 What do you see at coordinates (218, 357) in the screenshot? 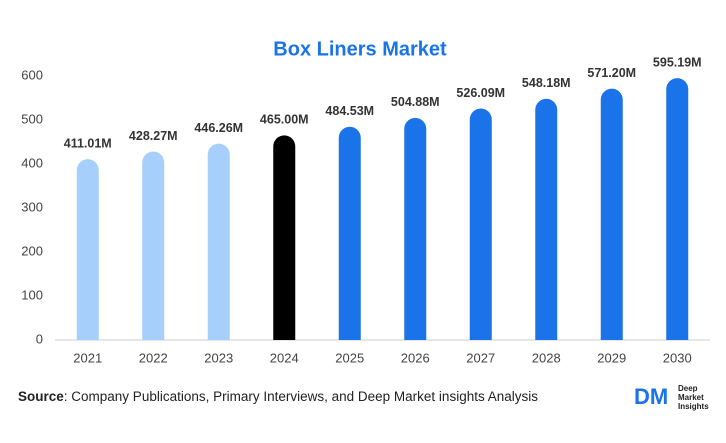
I see `x-tick-label: 2023` at bounding box center [218, 357].